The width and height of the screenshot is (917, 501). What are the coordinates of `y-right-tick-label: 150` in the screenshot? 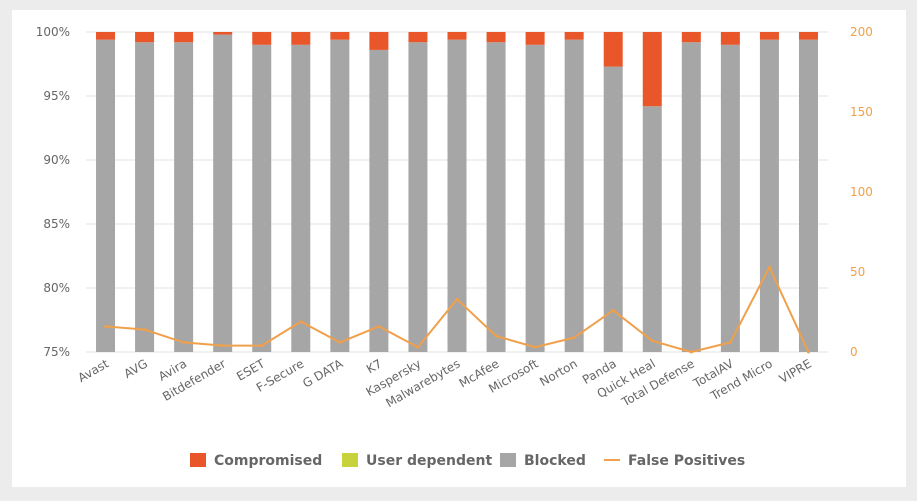 It's located at (861, 112).